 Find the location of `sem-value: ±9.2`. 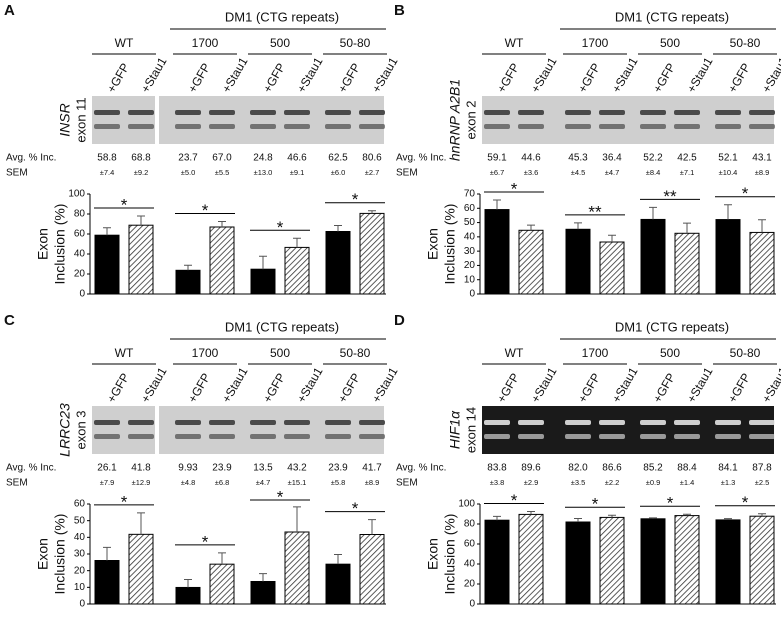

sem-value: ±9.2 is located at coordinates (141, 172).